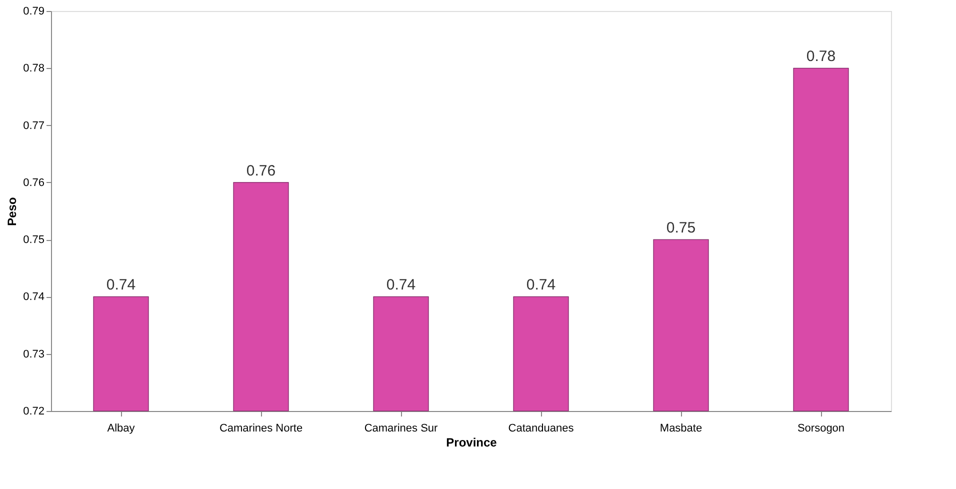  Describe the element at coordinates (33, 68) in the screenshot. I see `y-tick-label: 0.78` at that location.